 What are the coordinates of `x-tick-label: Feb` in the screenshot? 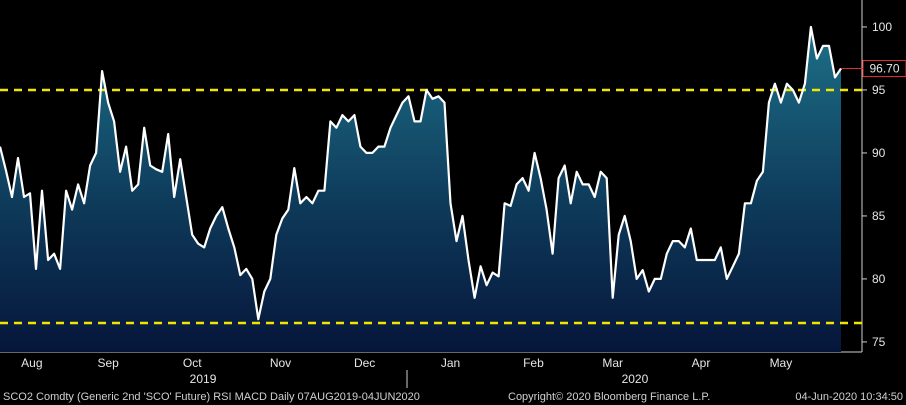 It's located at (533, 363).